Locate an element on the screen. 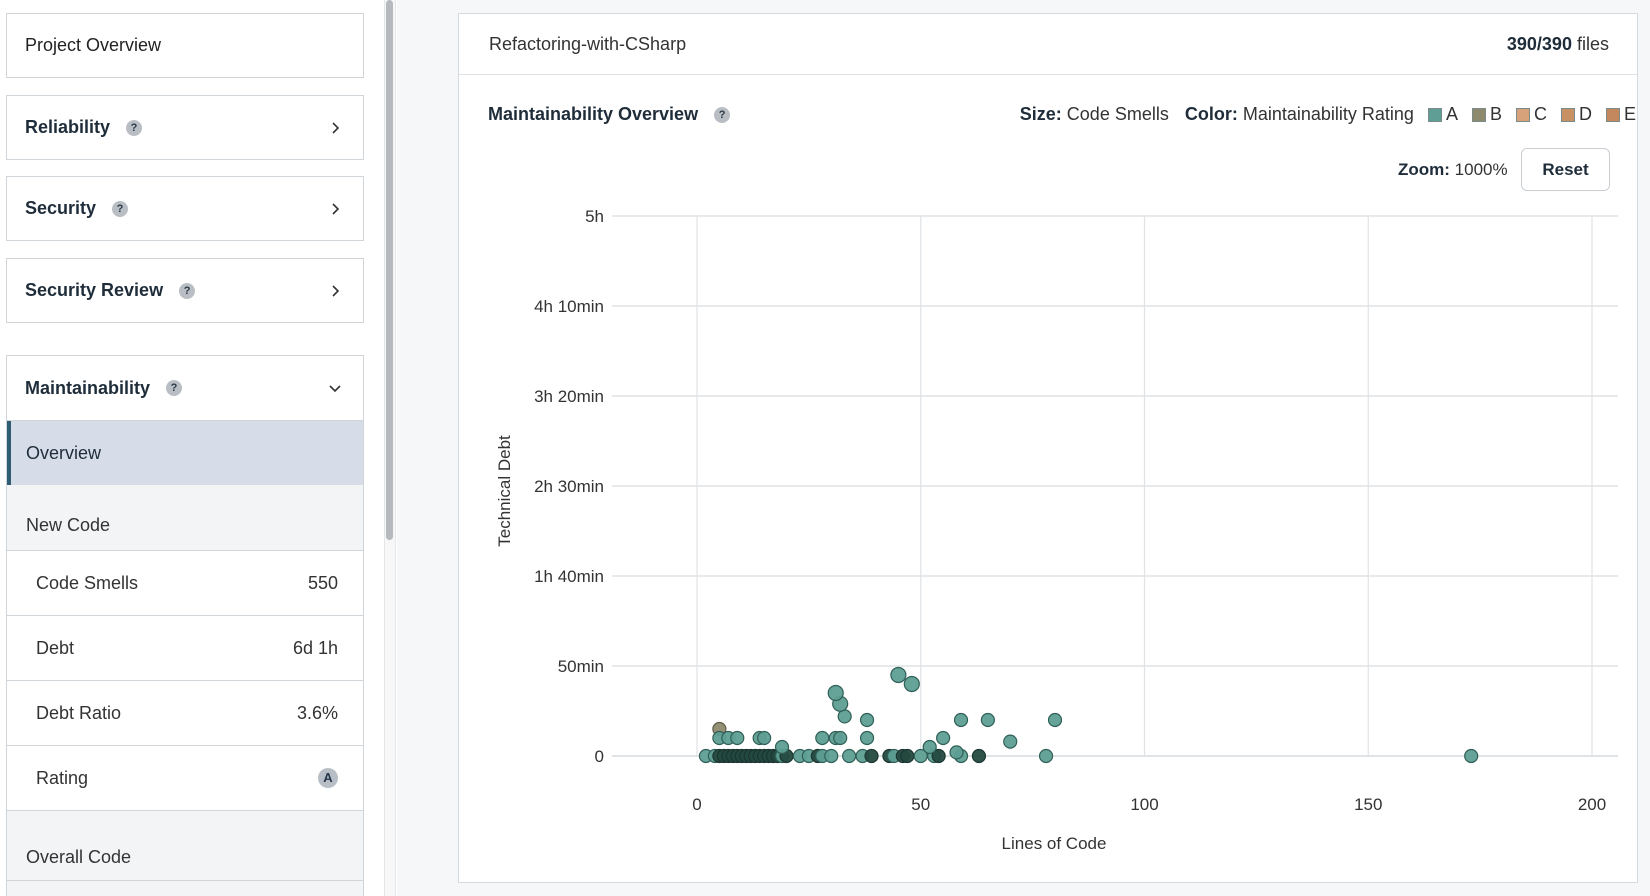 This screenshot has width=1650, height=896. files-count-suffix: files is located at coordinates (1592, 43).